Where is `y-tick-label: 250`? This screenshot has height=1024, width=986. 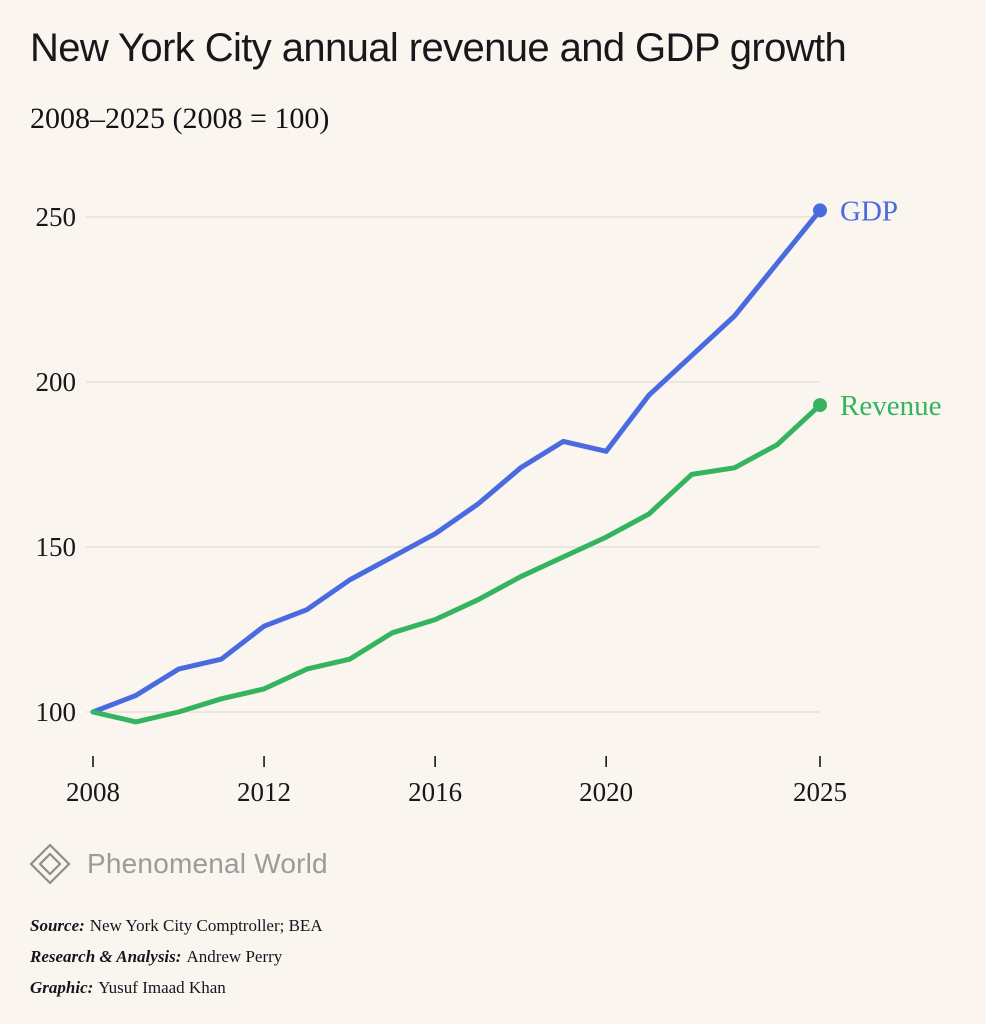 y-tick-label: 250 is located at coordinates (56, 217).